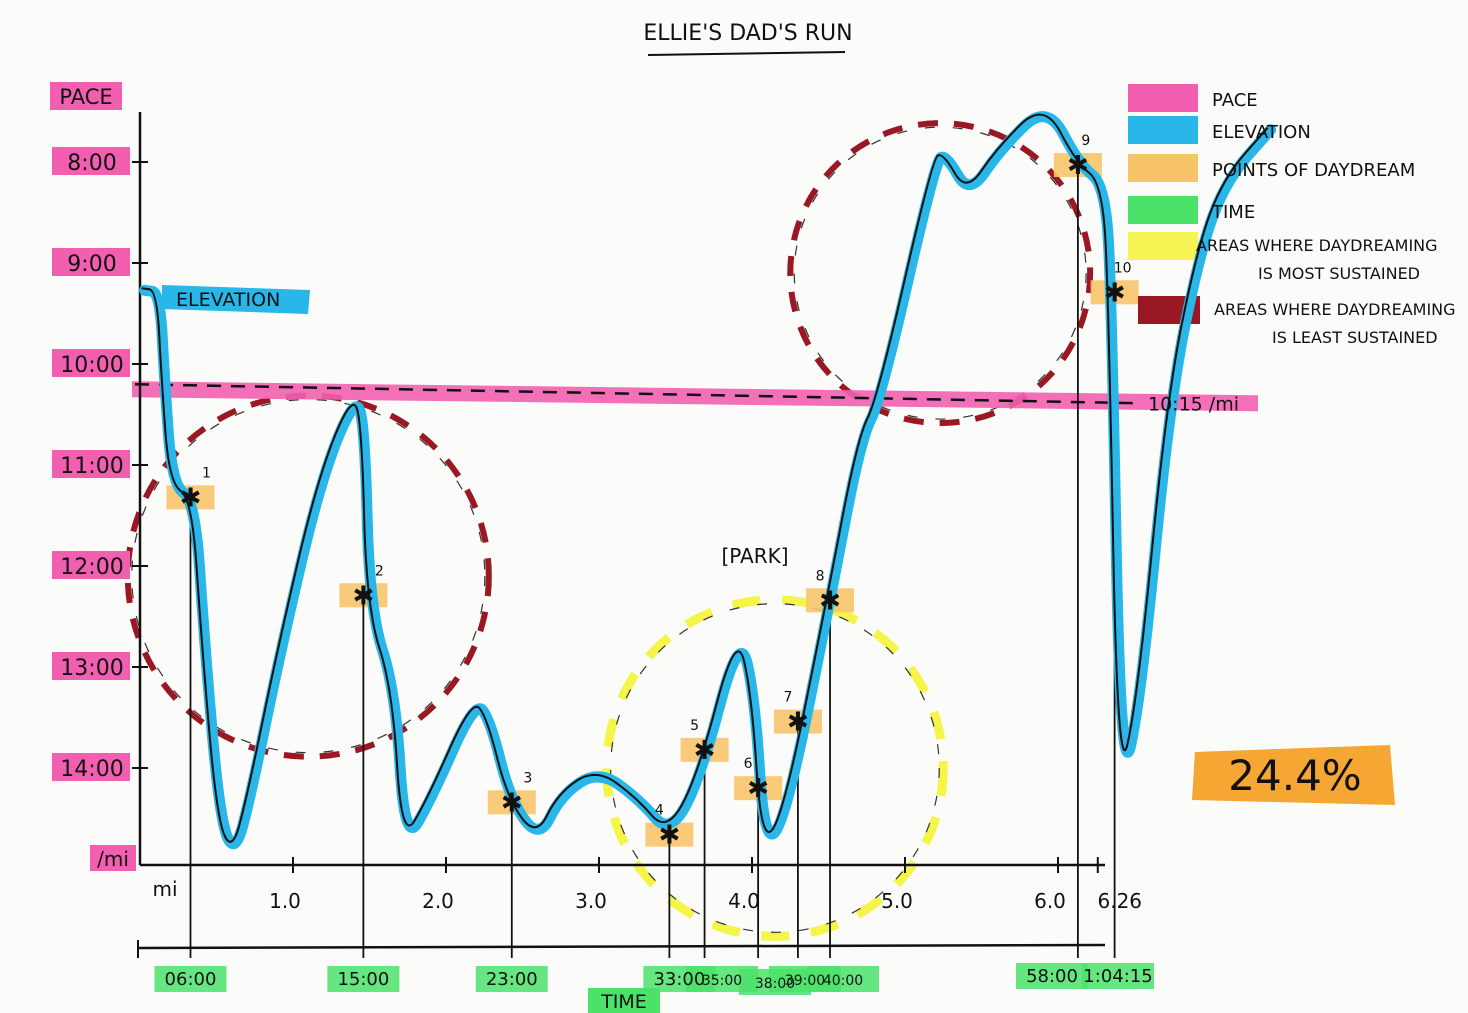 The height and width of the screenshot is (1013, 1468). I want to click on y-unit-highlight, so click(113, 858).